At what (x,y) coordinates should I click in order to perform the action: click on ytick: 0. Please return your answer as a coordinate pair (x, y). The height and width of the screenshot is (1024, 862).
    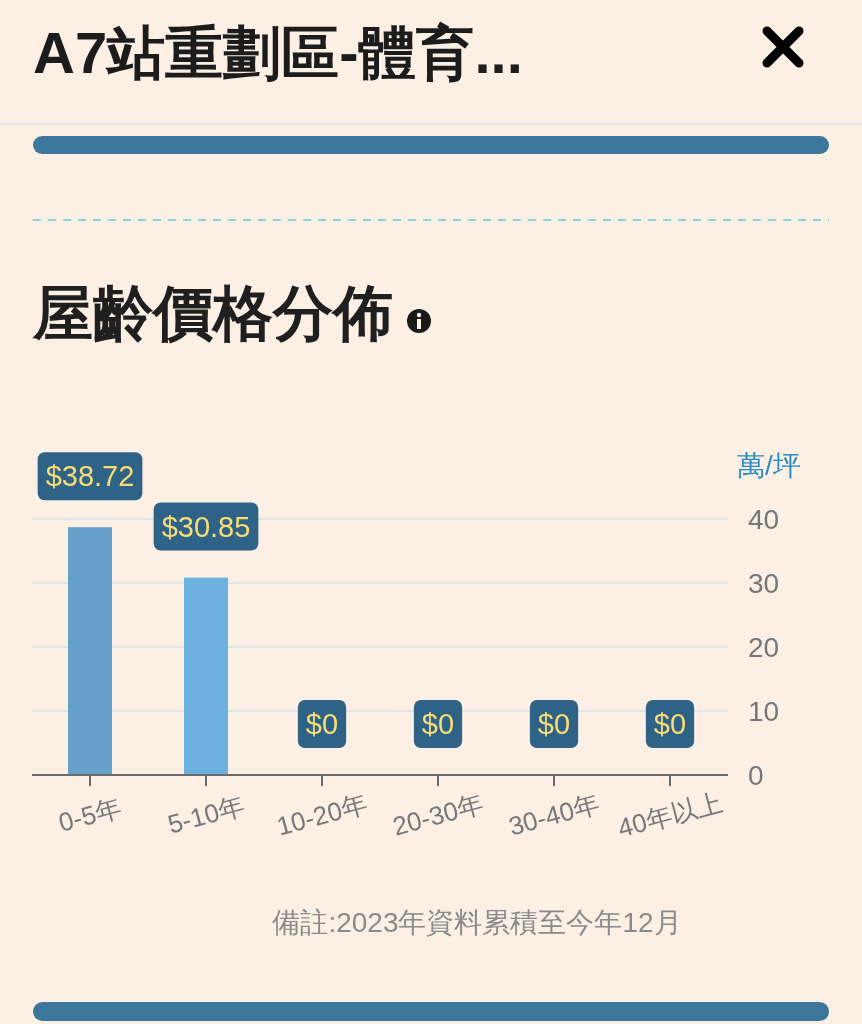
    Looking at the image, I should click on (756, 775).